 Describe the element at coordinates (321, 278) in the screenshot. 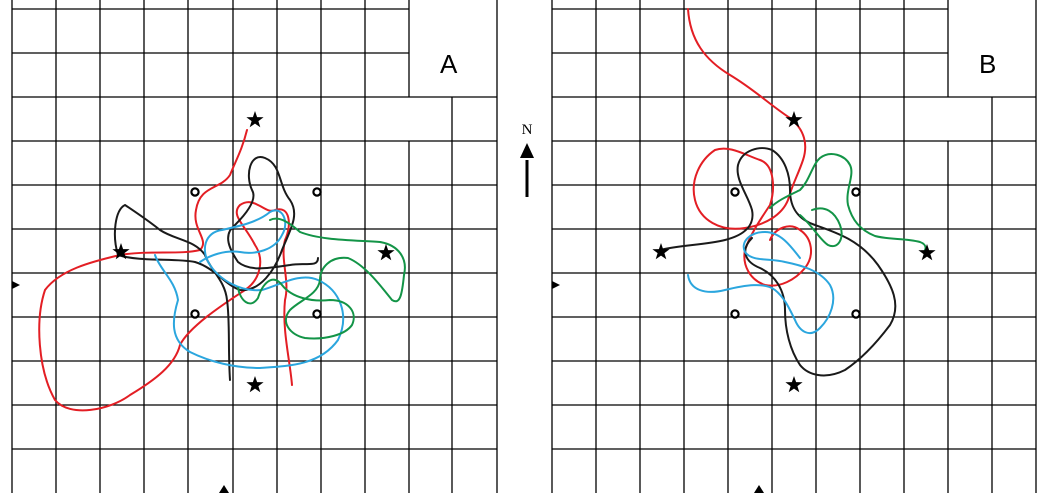

I see `panel-a-track-green` at that location.